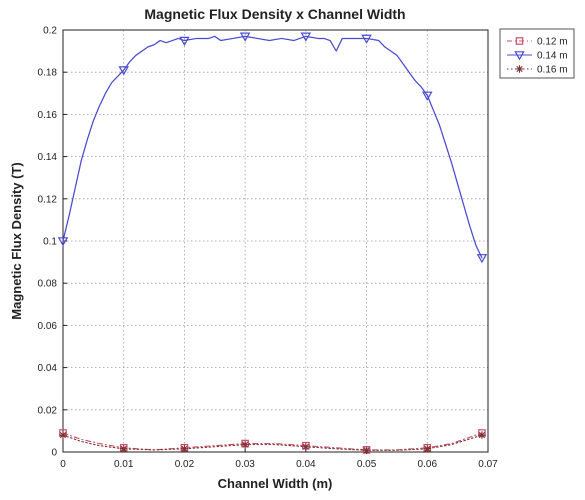 The width and height of the screenshot is (585, 500). I want to click on x-tick-label: 0.02, so click(185, 464).